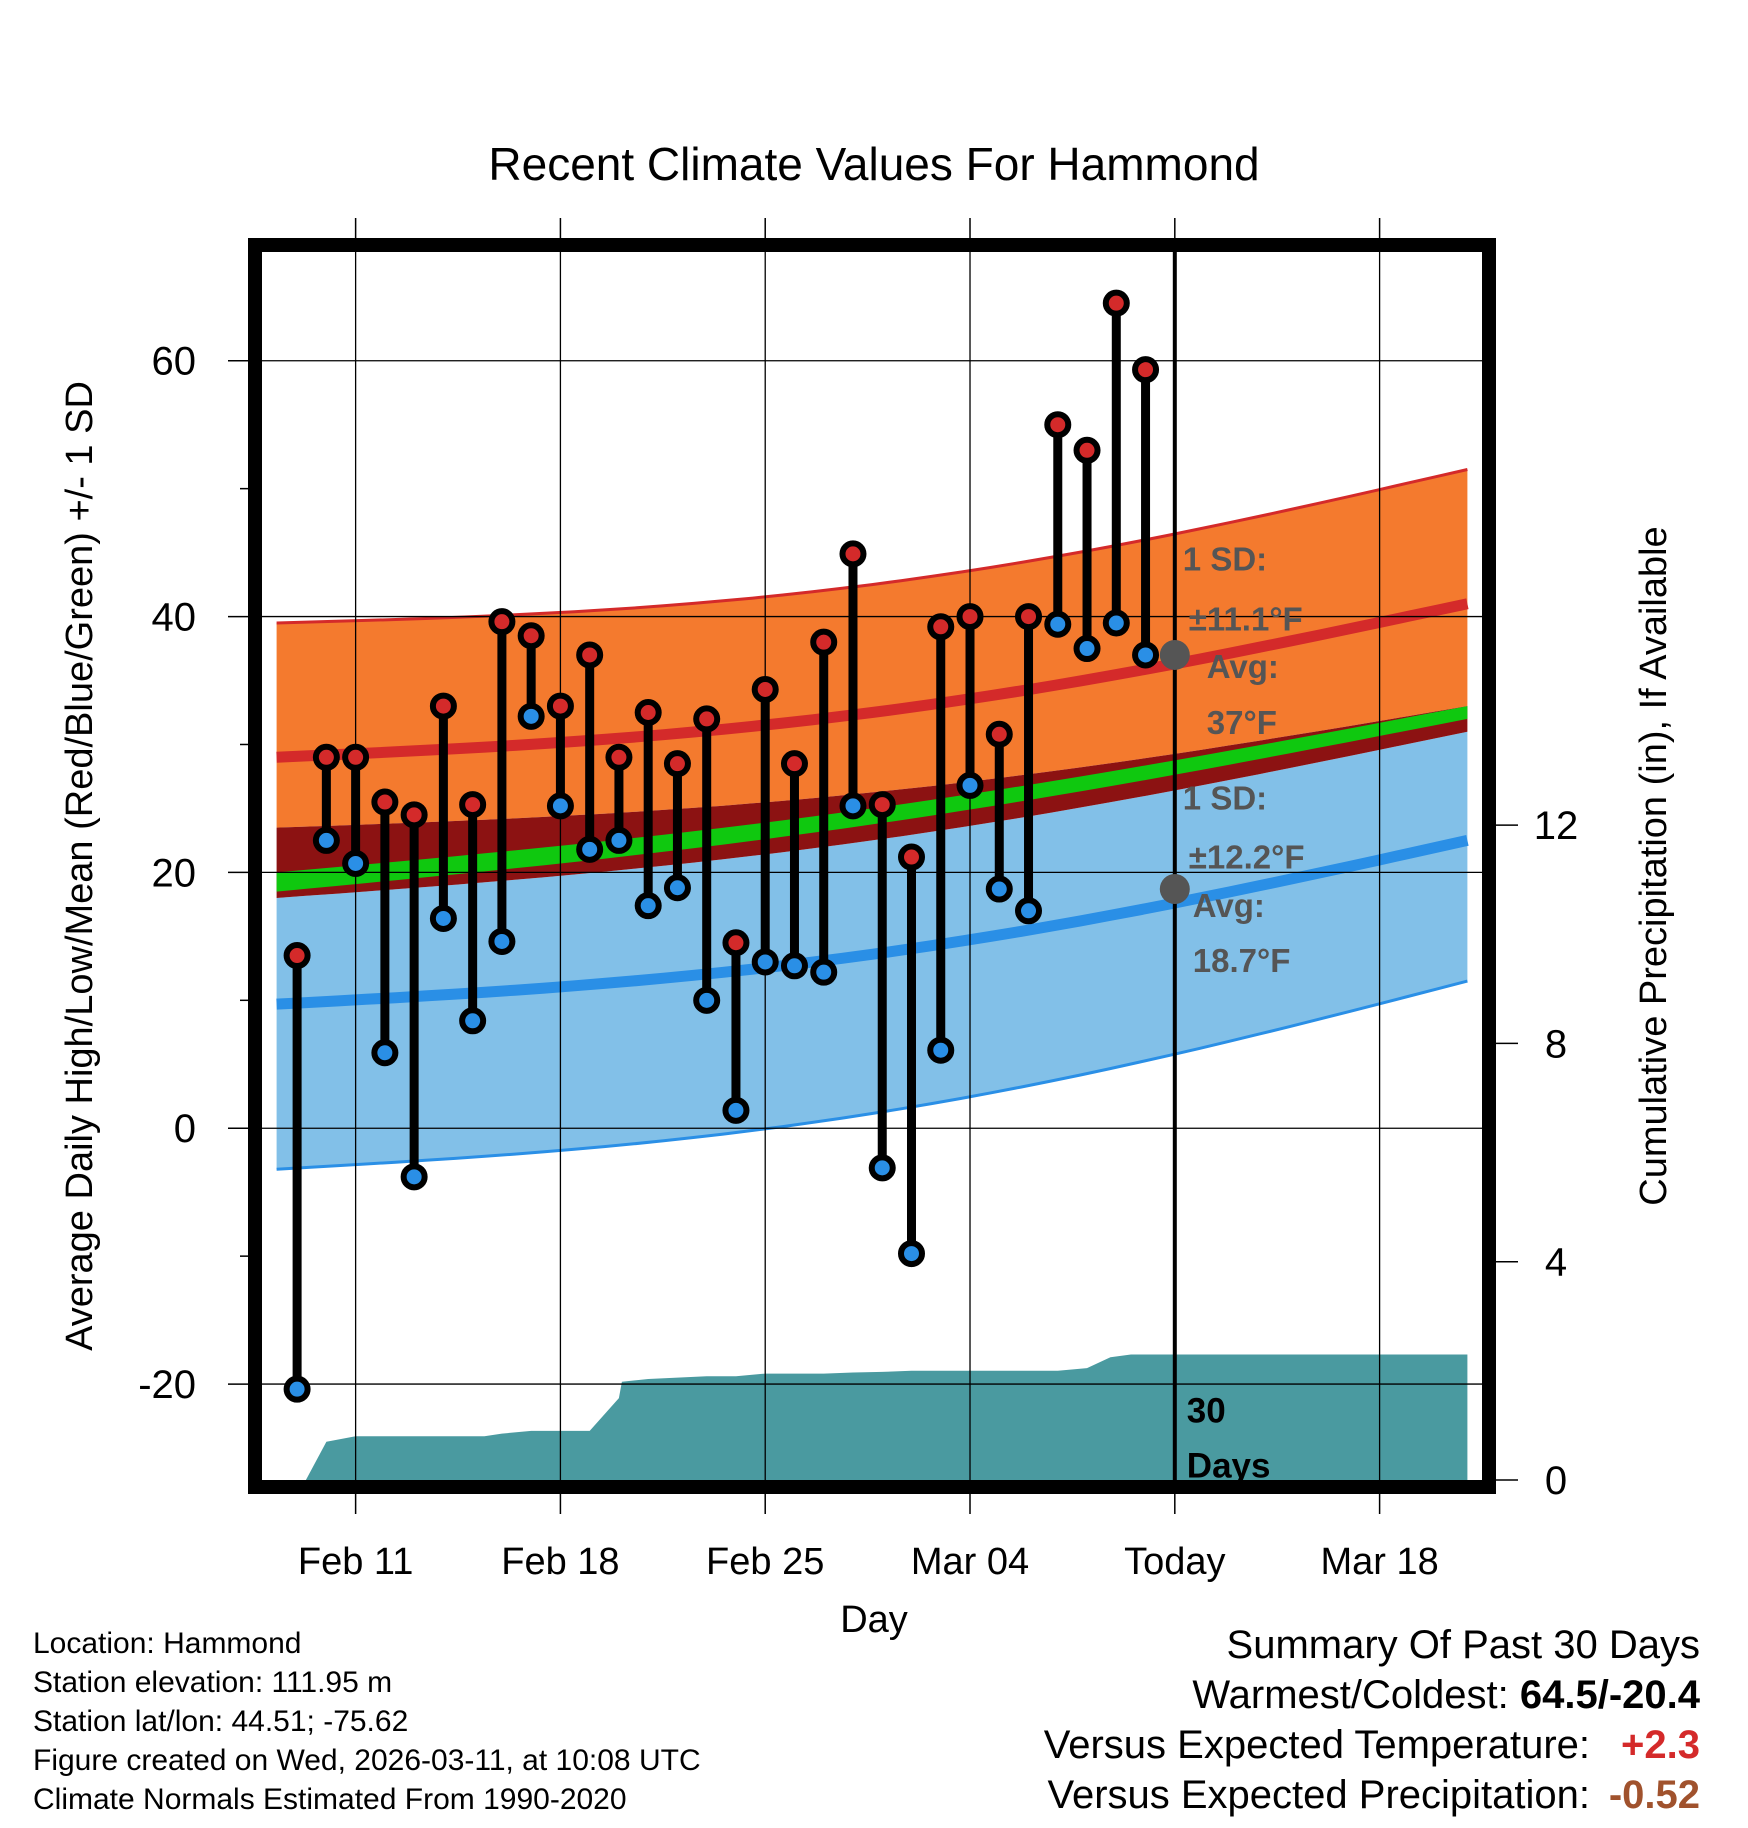  What do you see at coordinates (1379, 1562) in the screenshot?
I see `x-tick-label: Mar 18` at bounding box center [1379, 1562].